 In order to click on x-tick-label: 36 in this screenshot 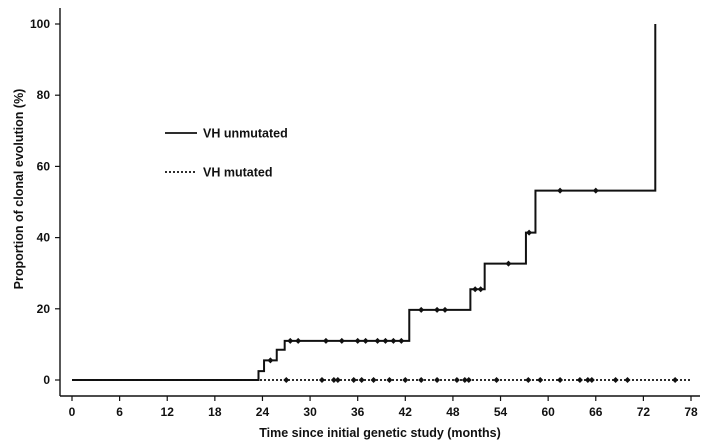, I will do `click(358, 412)`.